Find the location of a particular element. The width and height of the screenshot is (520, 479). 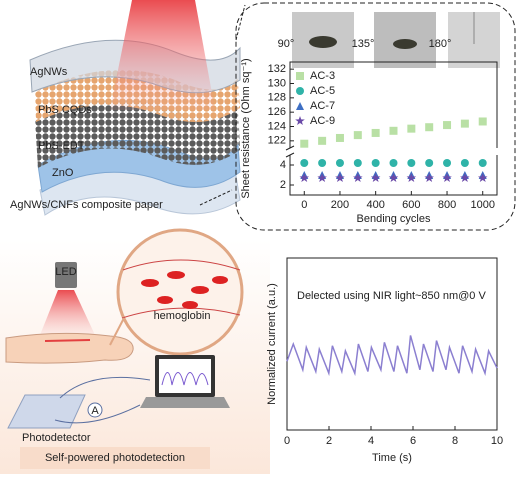

axis-break is located at coordinates (290, 151).